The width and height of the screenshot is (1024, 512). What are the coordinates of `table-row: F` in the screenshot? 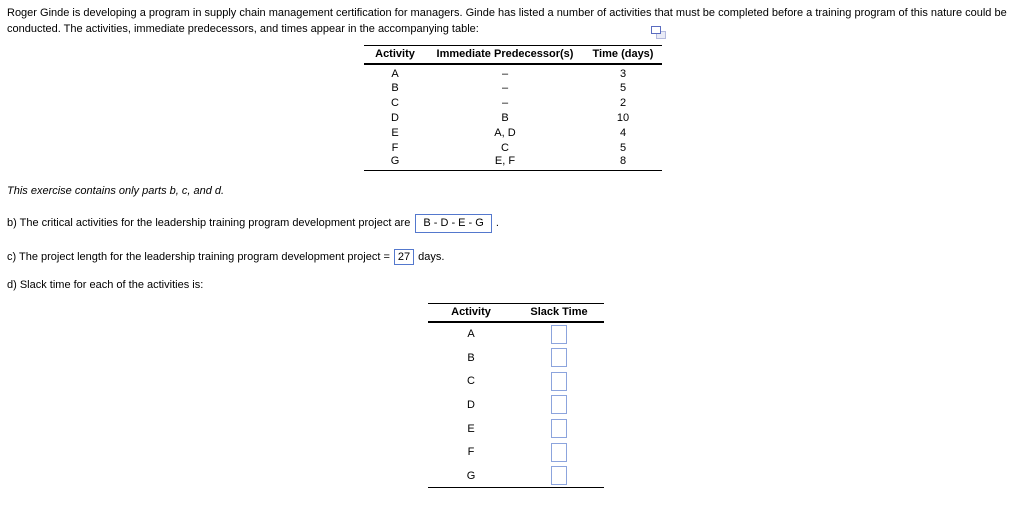 It's located at (516, 452).